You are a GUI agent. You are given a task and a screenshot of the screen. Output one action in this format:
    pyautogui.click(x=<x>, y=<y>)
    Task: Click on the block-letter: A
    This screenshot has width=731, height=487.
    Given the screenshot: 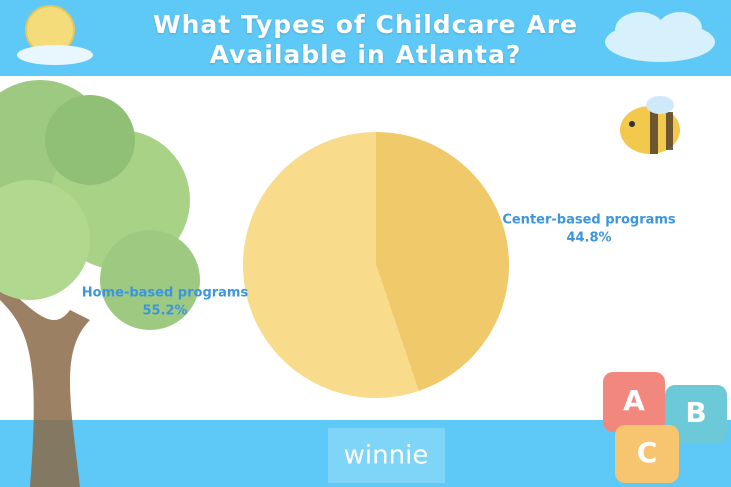 What is the action you would take?
    pyautogui.click(x=634, y=400)
    